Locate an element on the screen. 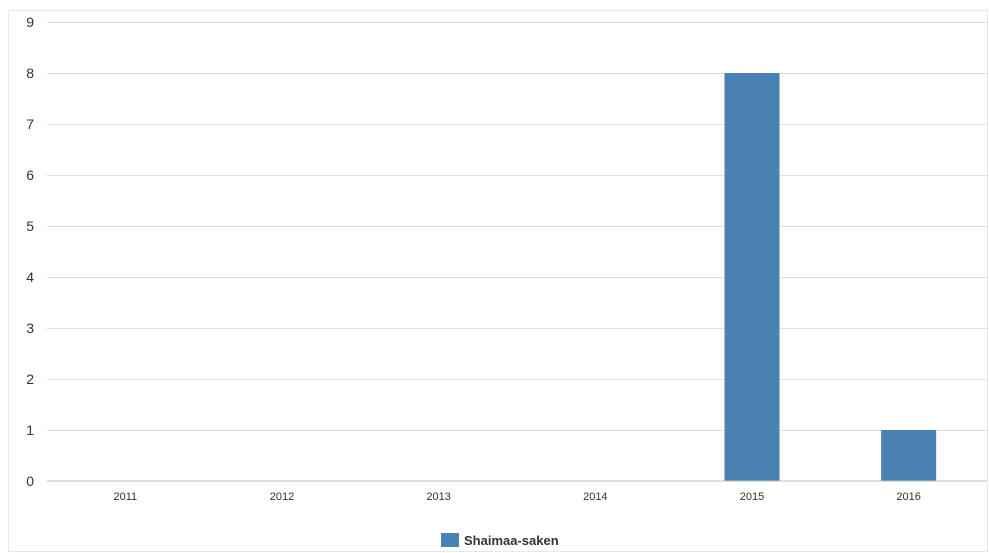 This screenshot has width=989, height=553. x-tick-label: 2014 is located at coordinates (595, 497).